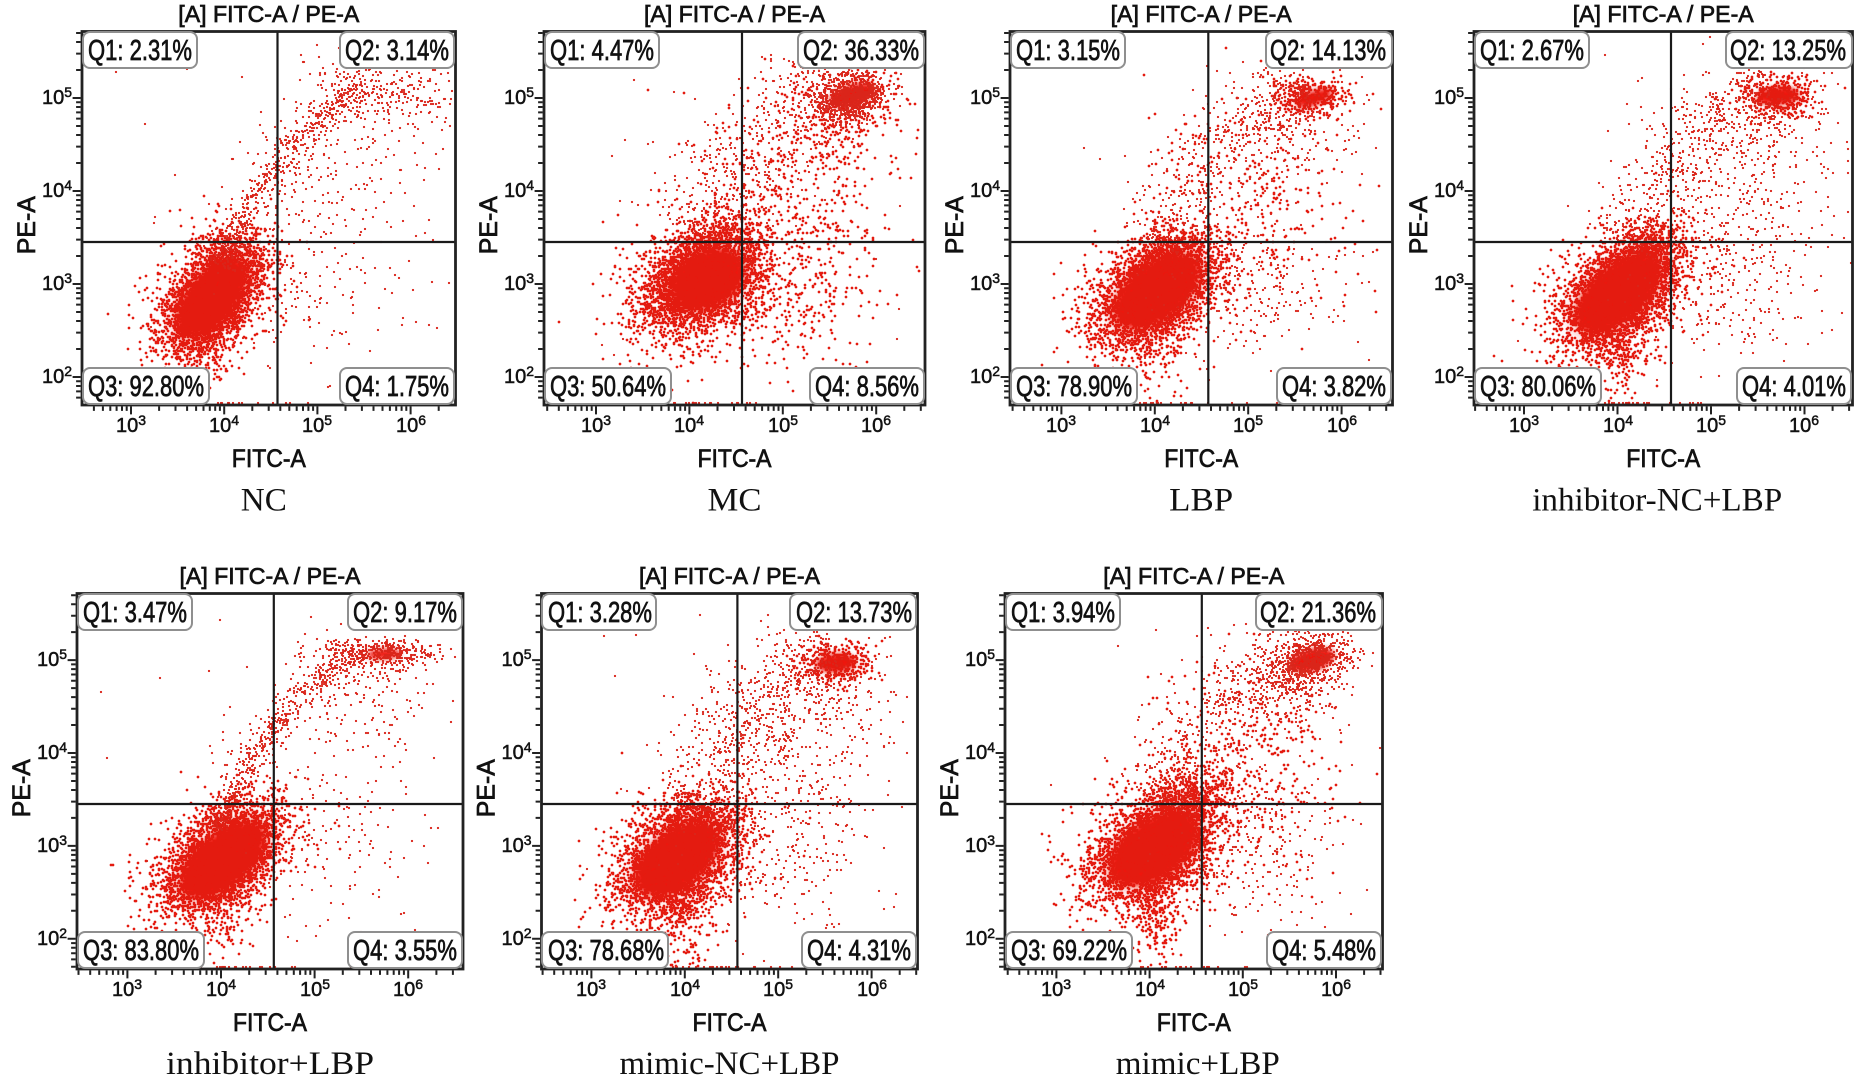 The image size is (1870, 1086). Describe the element at coordinates (1657, 501) in the screenshot. I see `svg-text: inhibitor-NC+LBP` at that location.